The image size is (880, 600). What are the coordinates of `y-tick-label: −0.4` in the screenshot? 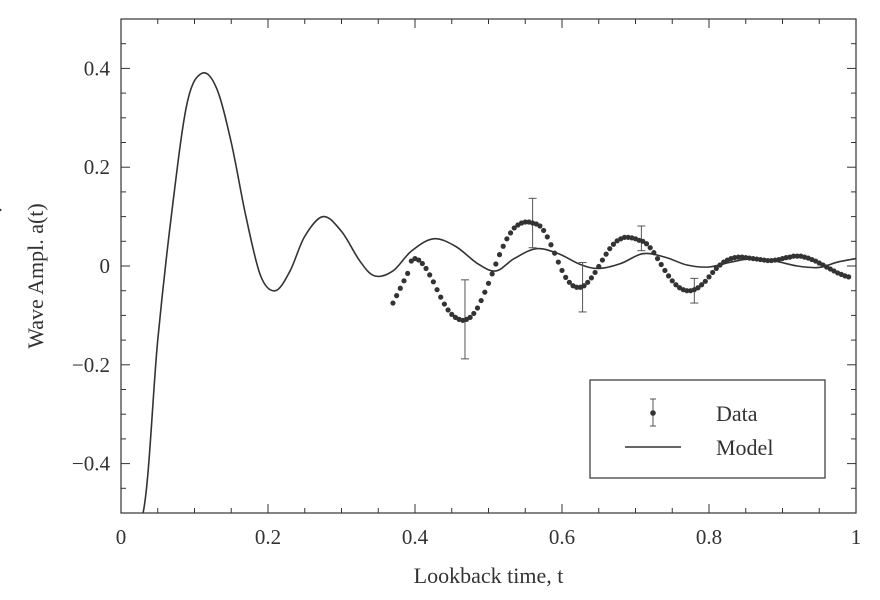 It's located at (91, 464).